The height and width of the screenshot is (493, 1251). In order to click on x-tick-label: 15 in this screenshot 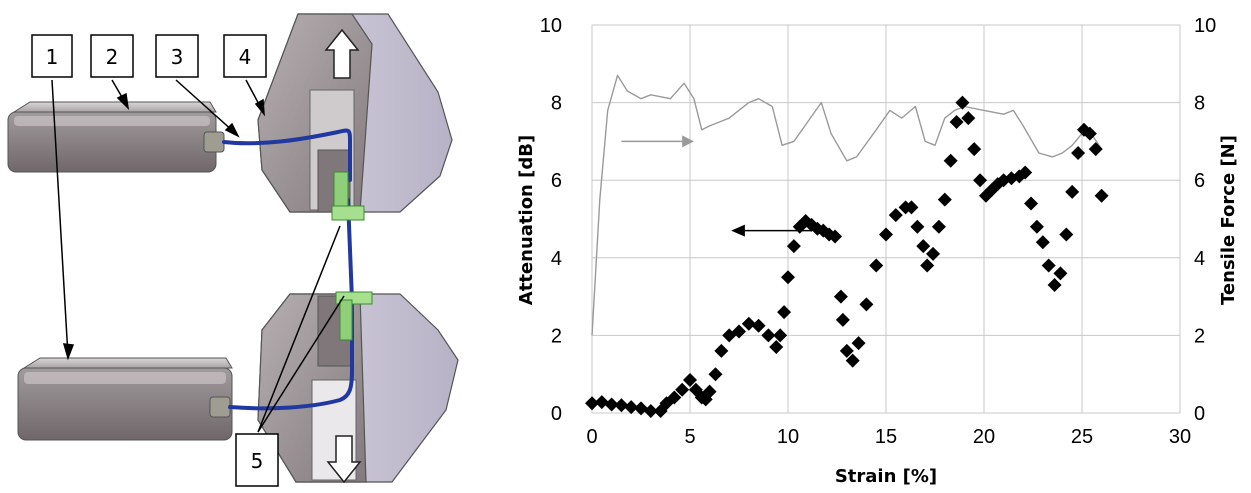, I will do `click(886, 437)`.